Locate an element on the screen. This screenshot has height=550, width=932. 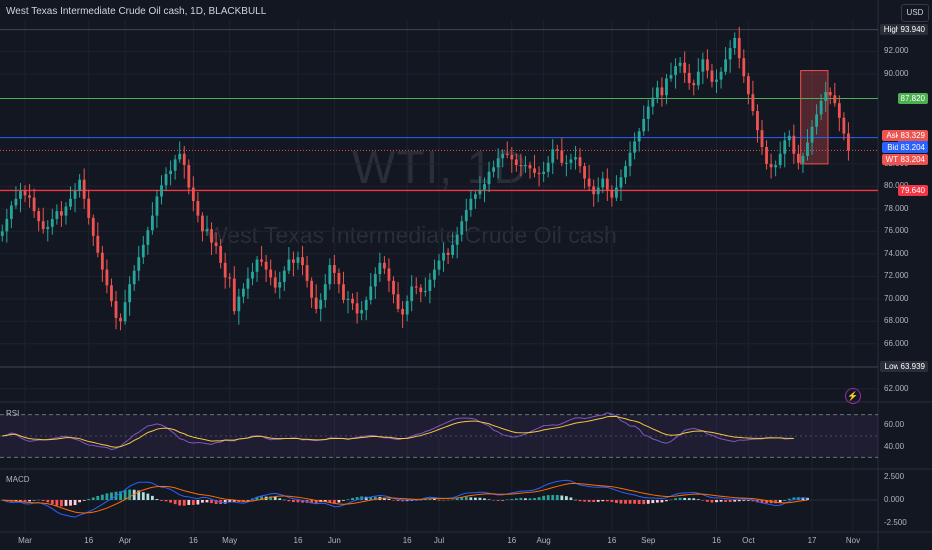
lightning-icon: ⚡ is located at coordinates (853, 396).